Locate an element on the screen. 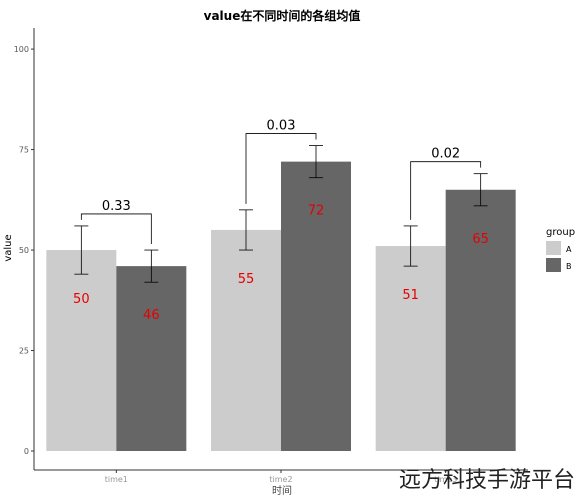  legend-label: B is located at coordinates (569, 266).